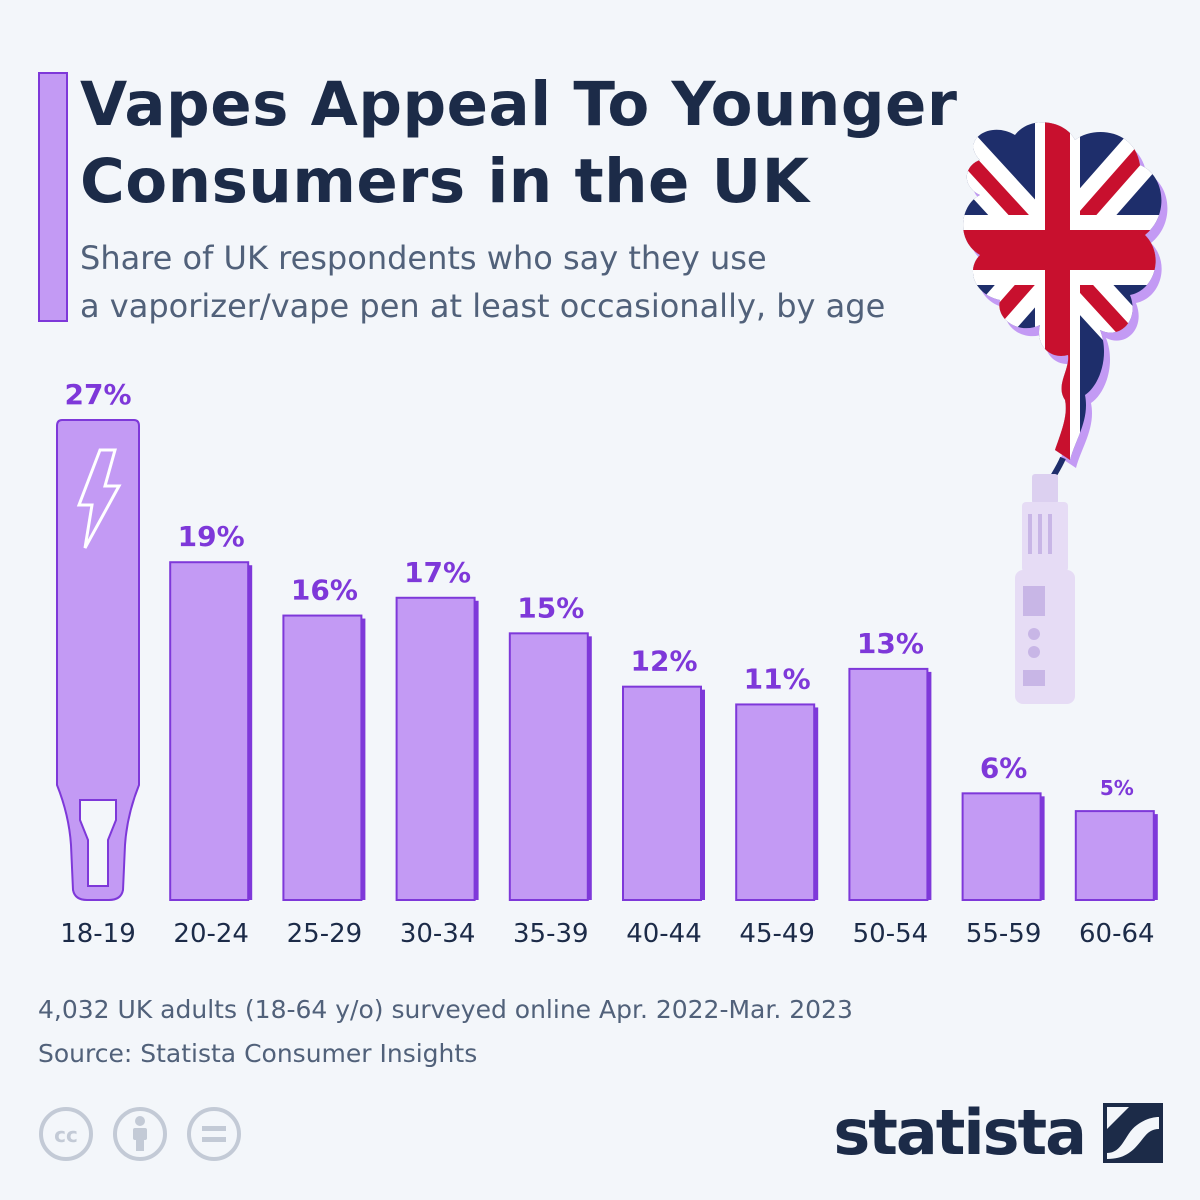 The width and height of the screenshot is (1200, 1200). What do you see at coordinates (550, 607) in the screenshot?
I see `data-label: 15%` at bounding box center [550, 607].